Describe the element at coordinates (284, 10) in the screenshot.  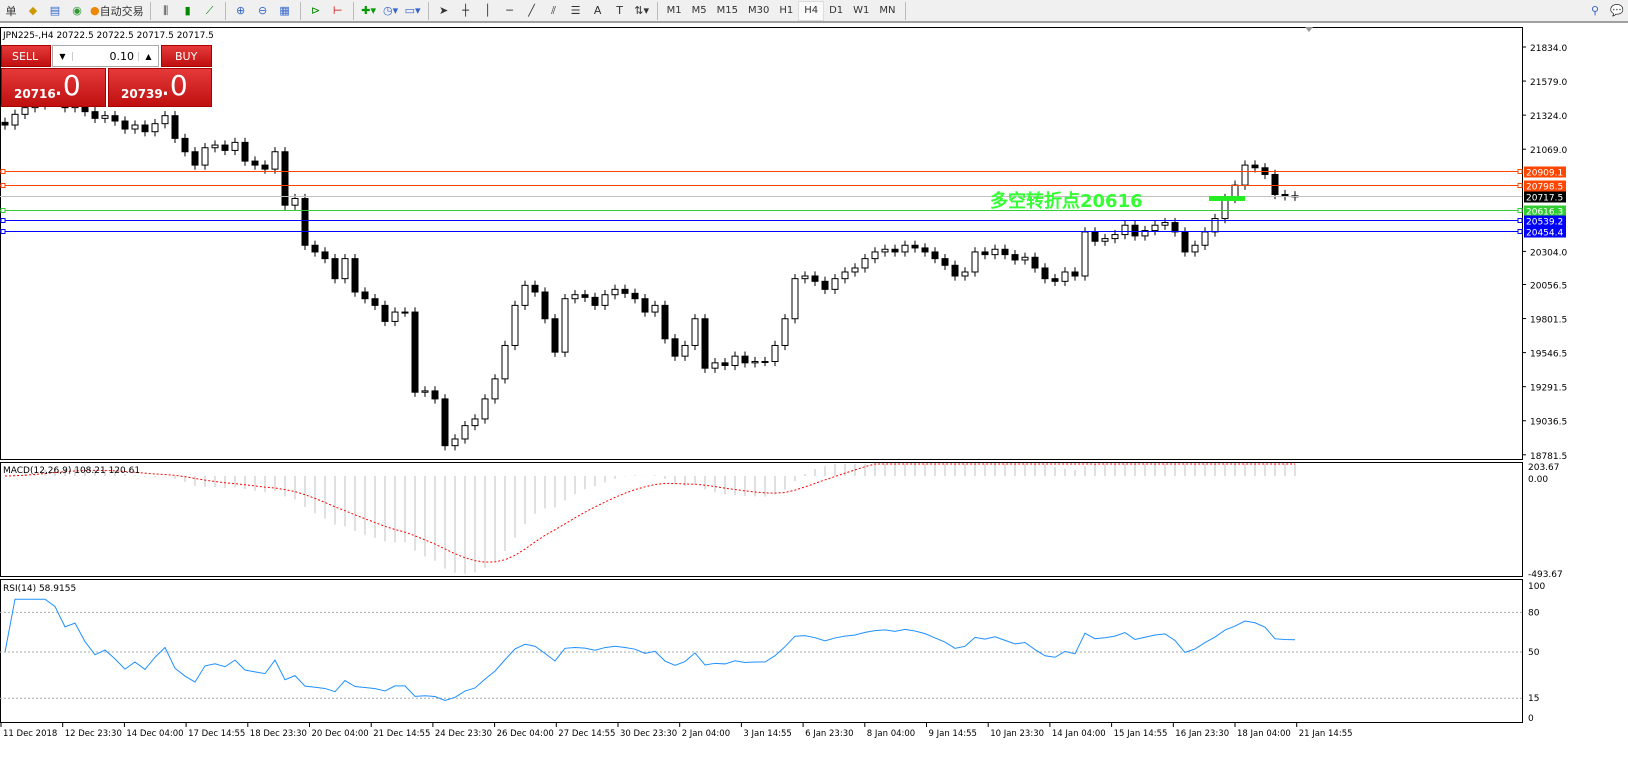
I see `tile-windows-icon: ▦` at that location.